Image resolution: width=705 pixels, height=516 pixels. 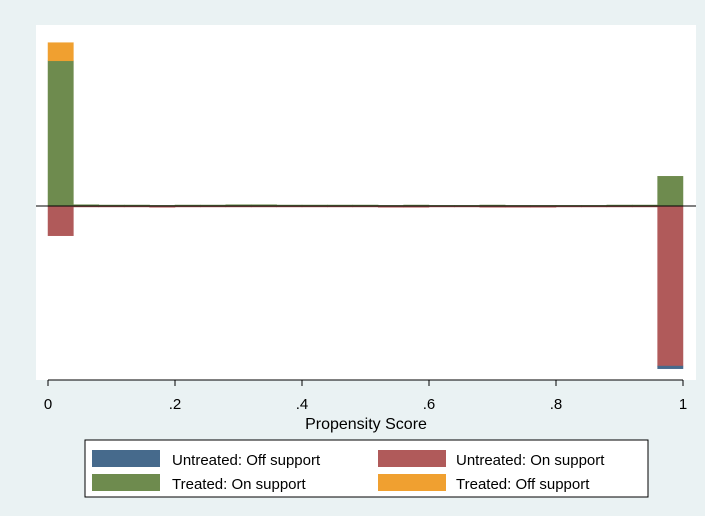 What do you see at coordinates (246, 460) in the screenshot?
I see `legend-label-0: Untreated: Off support` at bounding box center [246, 460].